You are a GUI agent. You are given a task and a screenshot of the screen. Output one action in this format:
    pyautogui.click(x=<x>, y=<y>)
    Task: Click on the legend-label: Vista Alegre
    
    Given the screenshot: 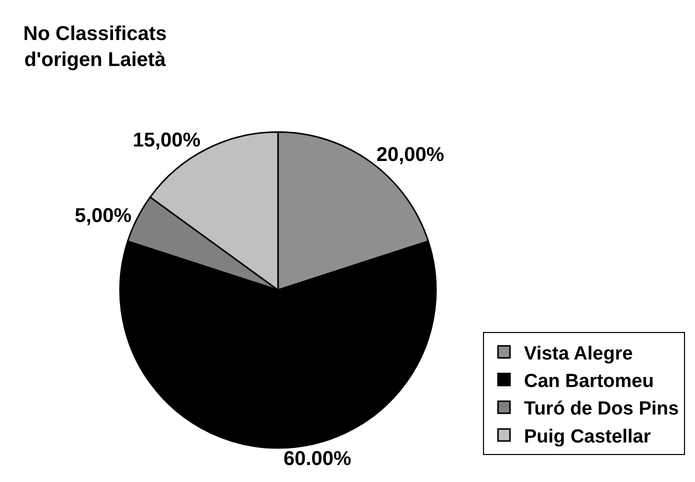 What is the action you would take?
    pyautogui.click(x=578, y=353)
    